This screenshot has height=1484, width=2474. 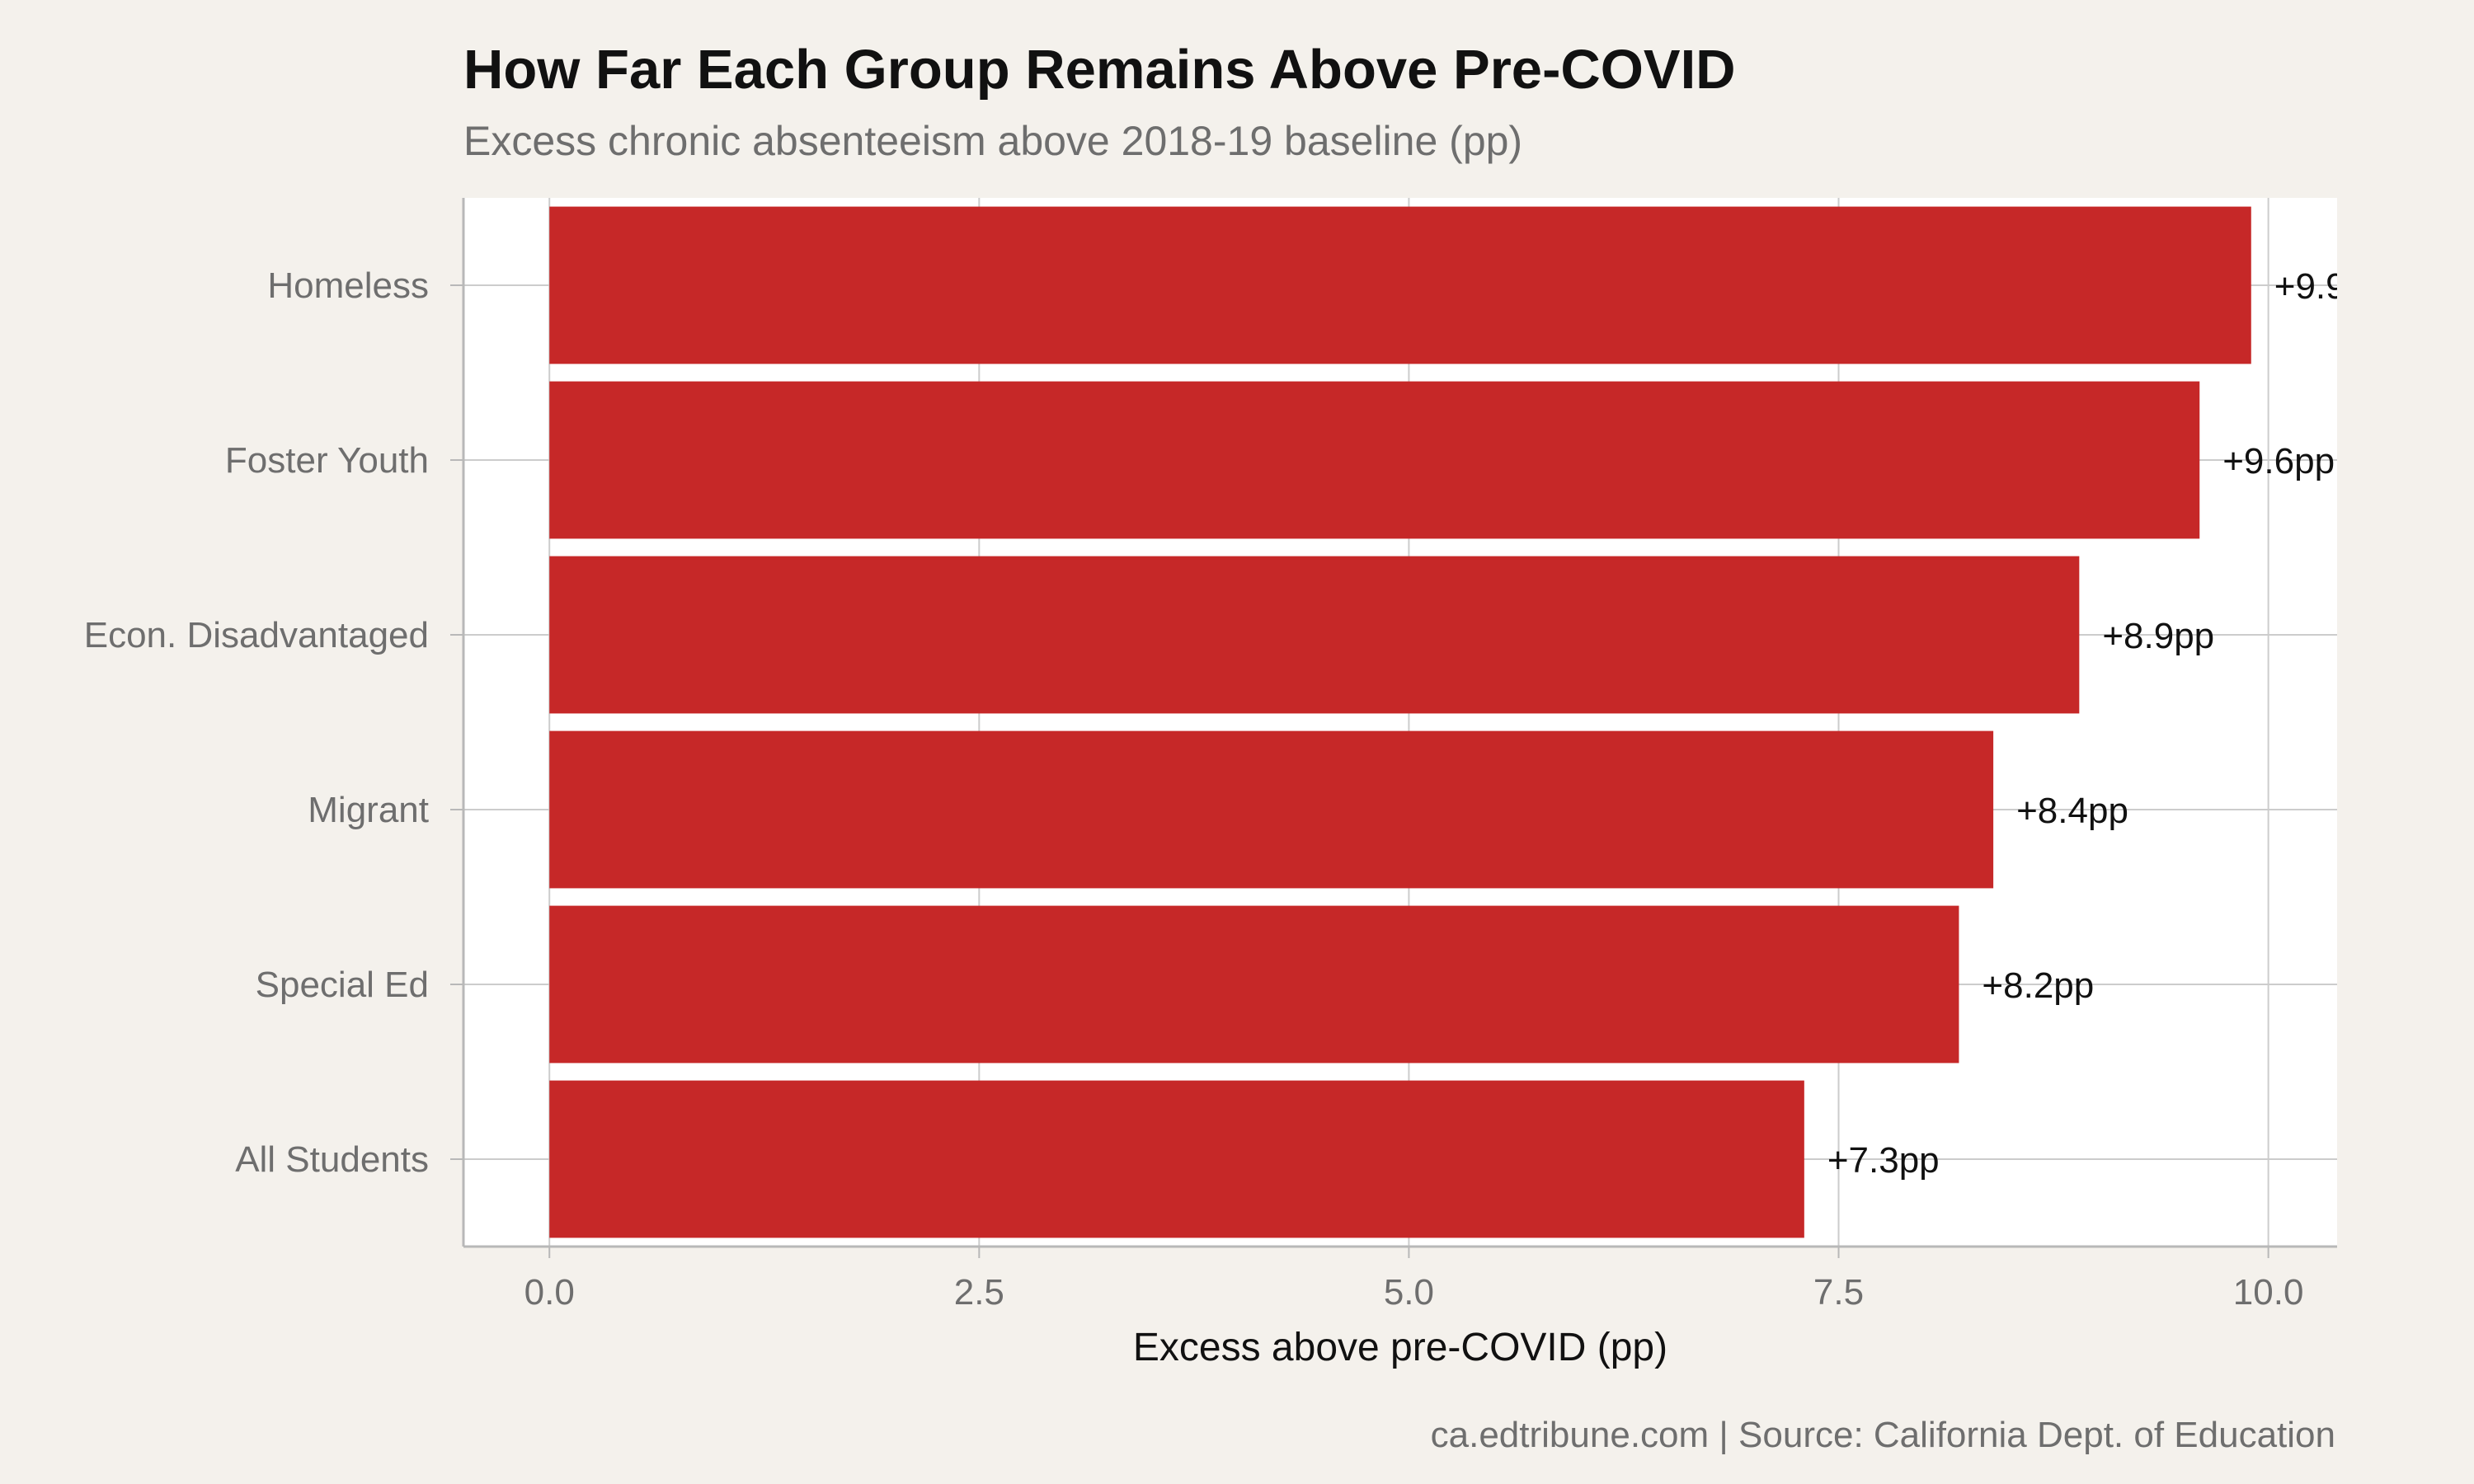 What do you see at coordinates (2330, 286) in the screenshot?
I see `data-label: +9.9pp` at bounding box center [2330, 286].